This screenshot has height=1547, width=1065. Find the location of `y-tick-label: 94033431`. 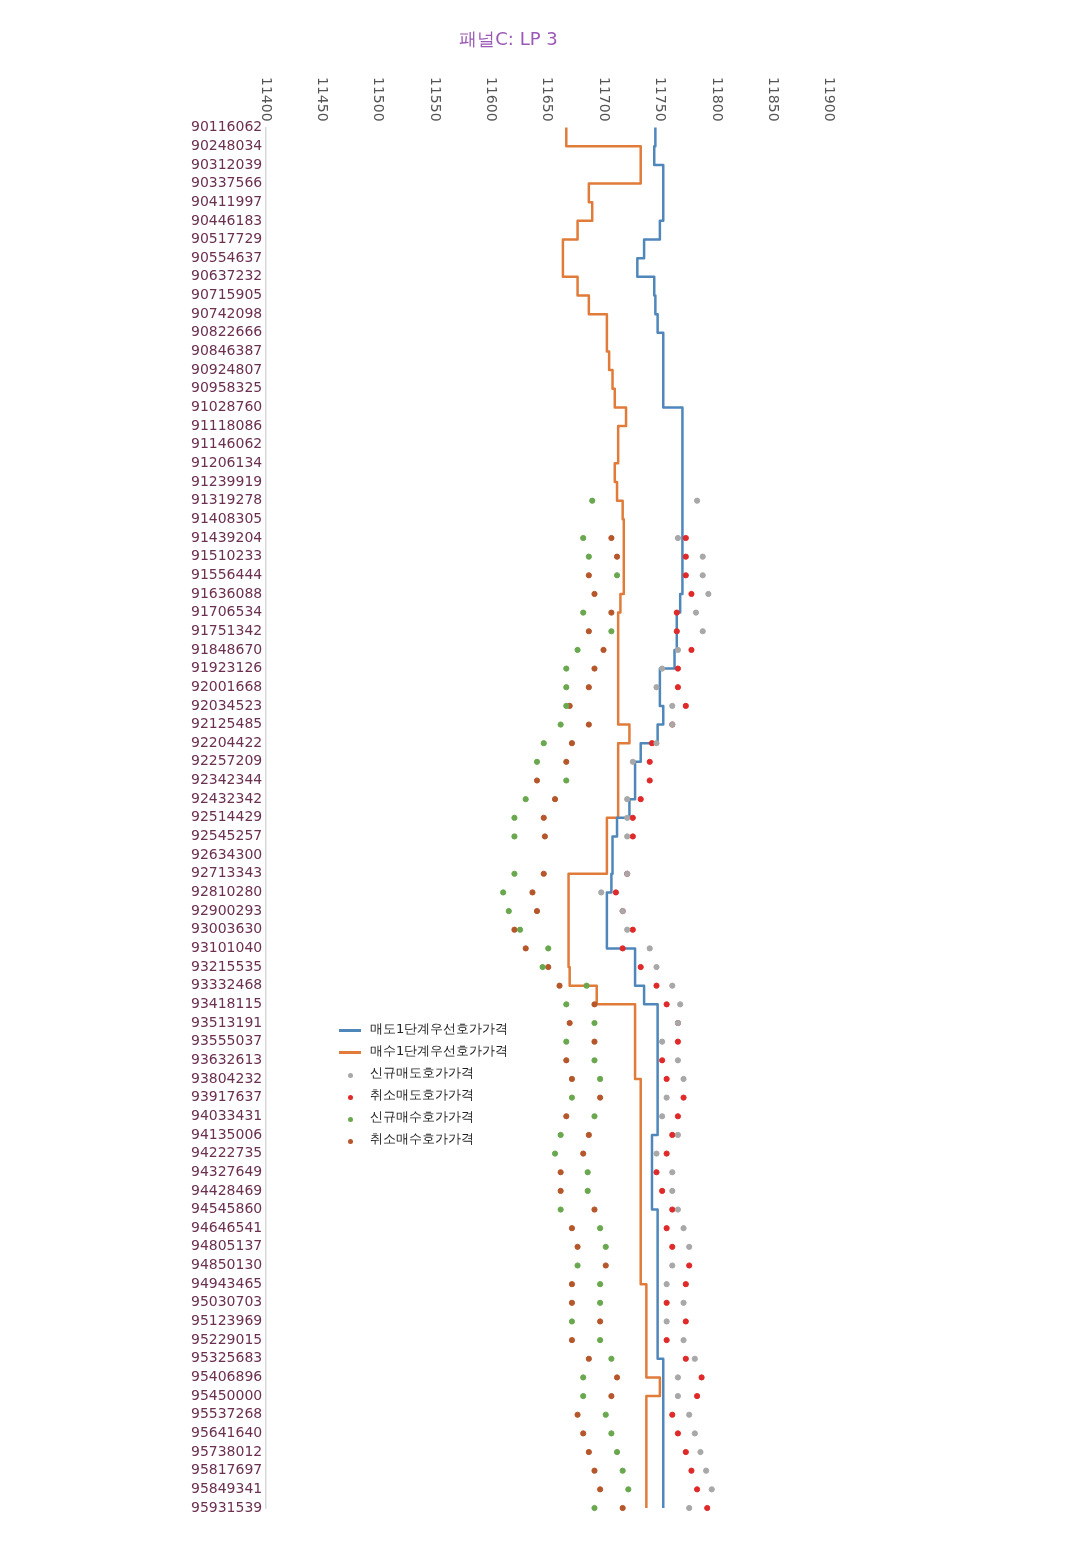

y-tick-label: 94033431 is located at coordinates (226, 1114).